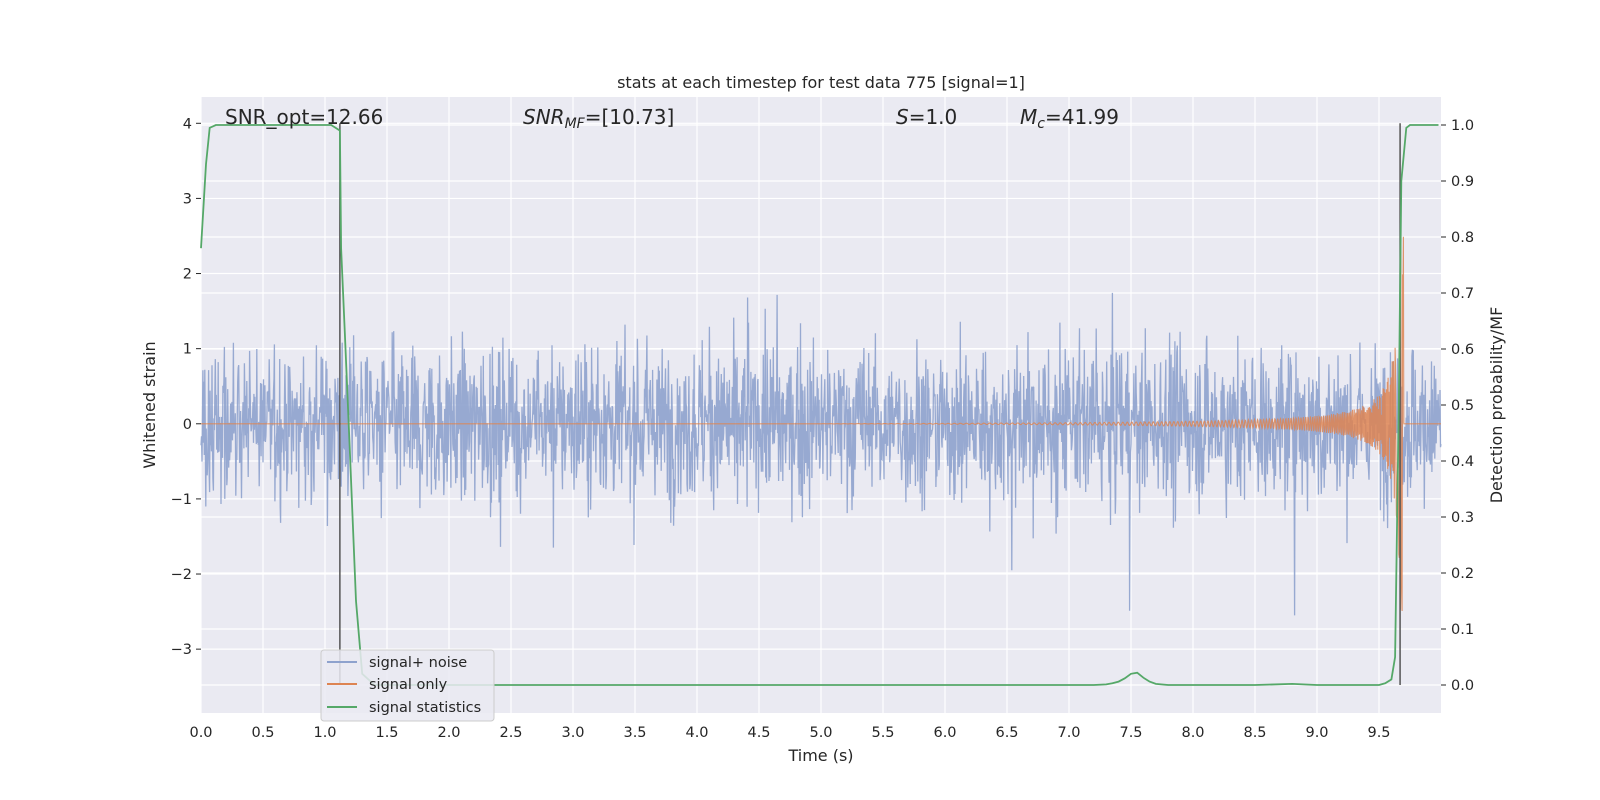 The height and width of the screenshot is (800, 1600). What do you see at coordinates (944, 733) in the screenshot?
I see `x-tick-label: 6.0` at bounding box center [944, 733].